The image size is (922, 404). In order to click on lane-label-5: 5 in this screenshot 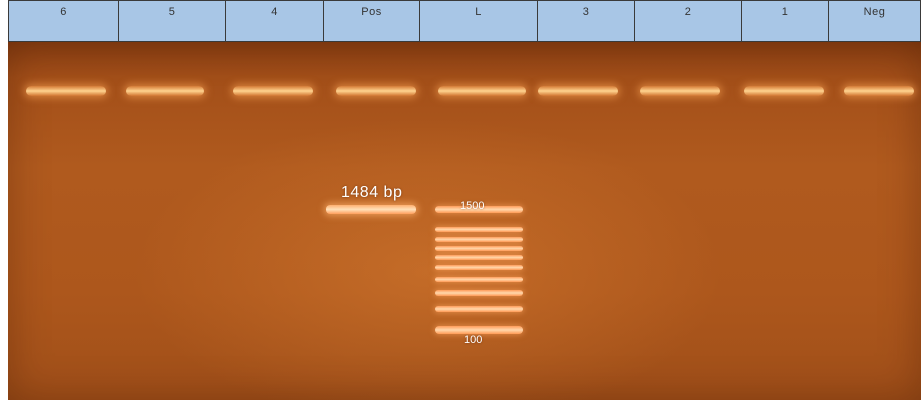, I will do `click(171, 21)`.